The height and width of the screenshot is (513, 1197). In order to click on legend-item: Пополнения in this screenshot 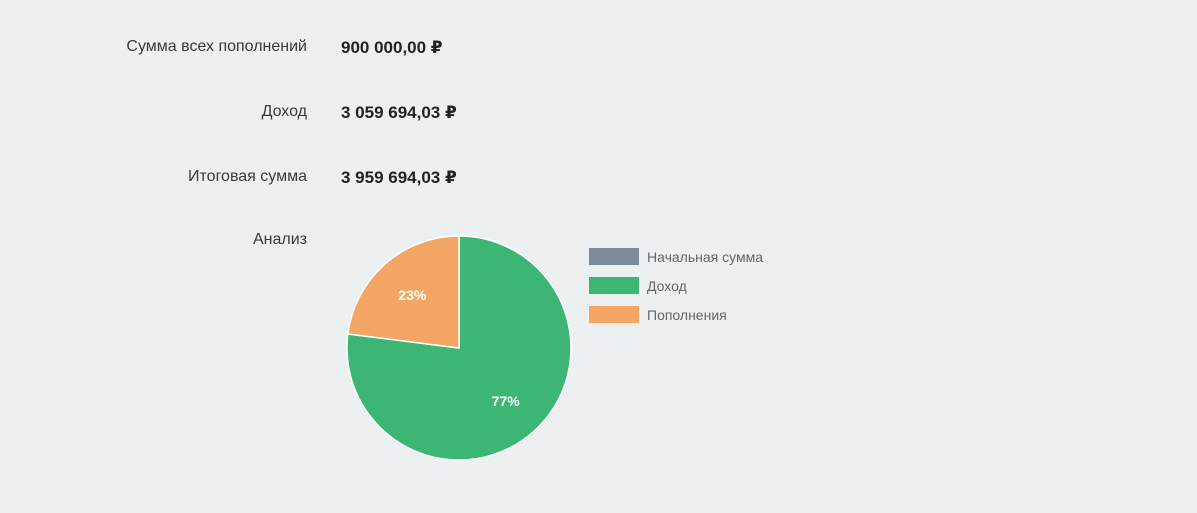, I will do `click(658, 314)`.